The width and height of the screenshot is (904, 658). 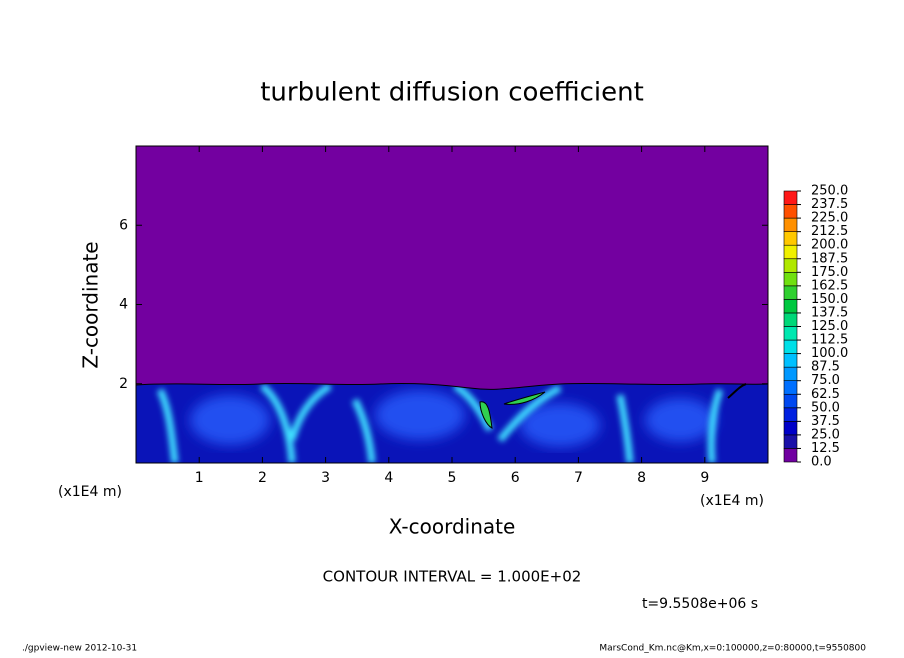 What do you see at coordinates (641, 478) in the screenshot?
I see `x-tick-label: 8` at bounding box center [641, 478].